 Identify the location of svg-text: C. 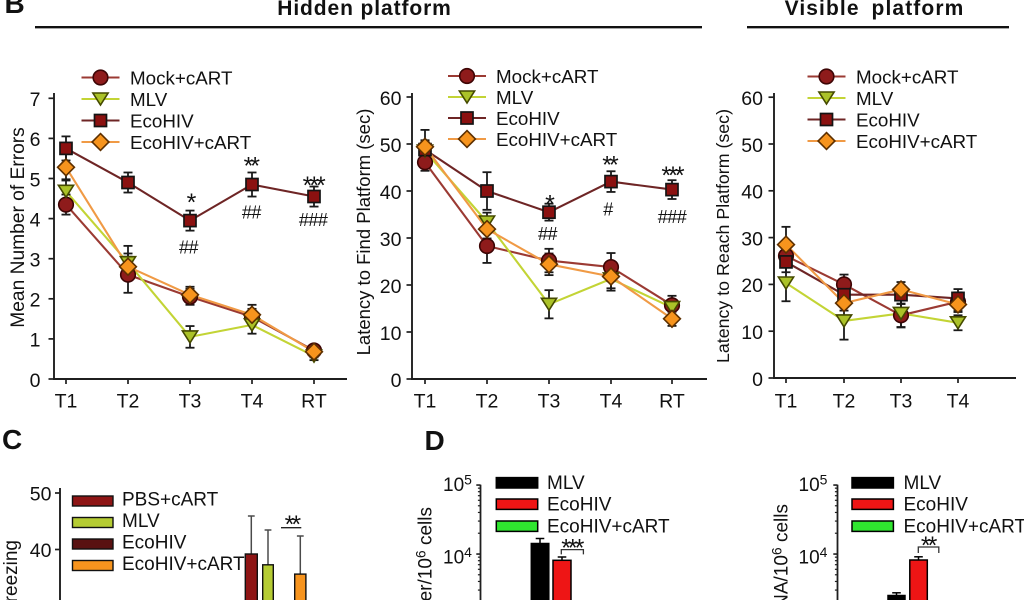
(12, 439).